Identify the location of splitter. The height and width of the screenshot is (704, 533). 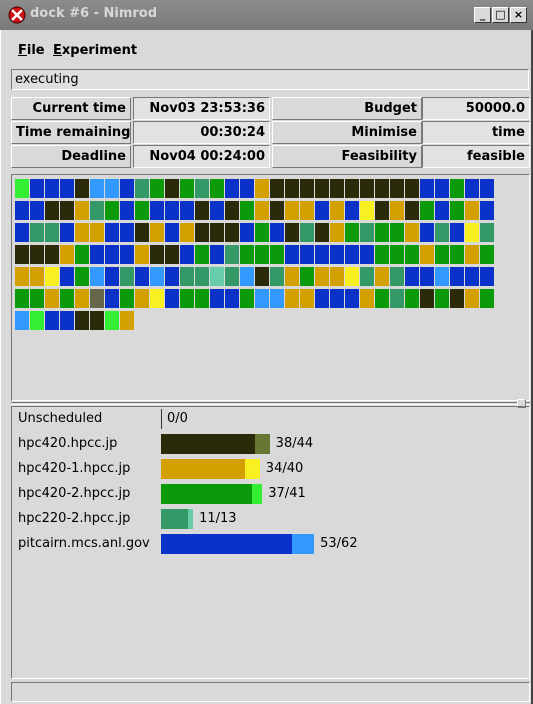
(270, 403).